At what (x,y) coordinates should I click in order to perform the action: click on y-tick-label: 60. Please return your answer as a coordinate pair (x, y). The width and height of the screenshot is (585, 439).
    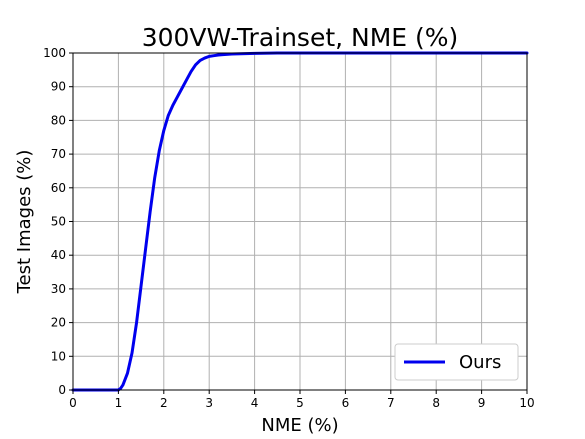
    Looking at the image, I should click on (58, 188).